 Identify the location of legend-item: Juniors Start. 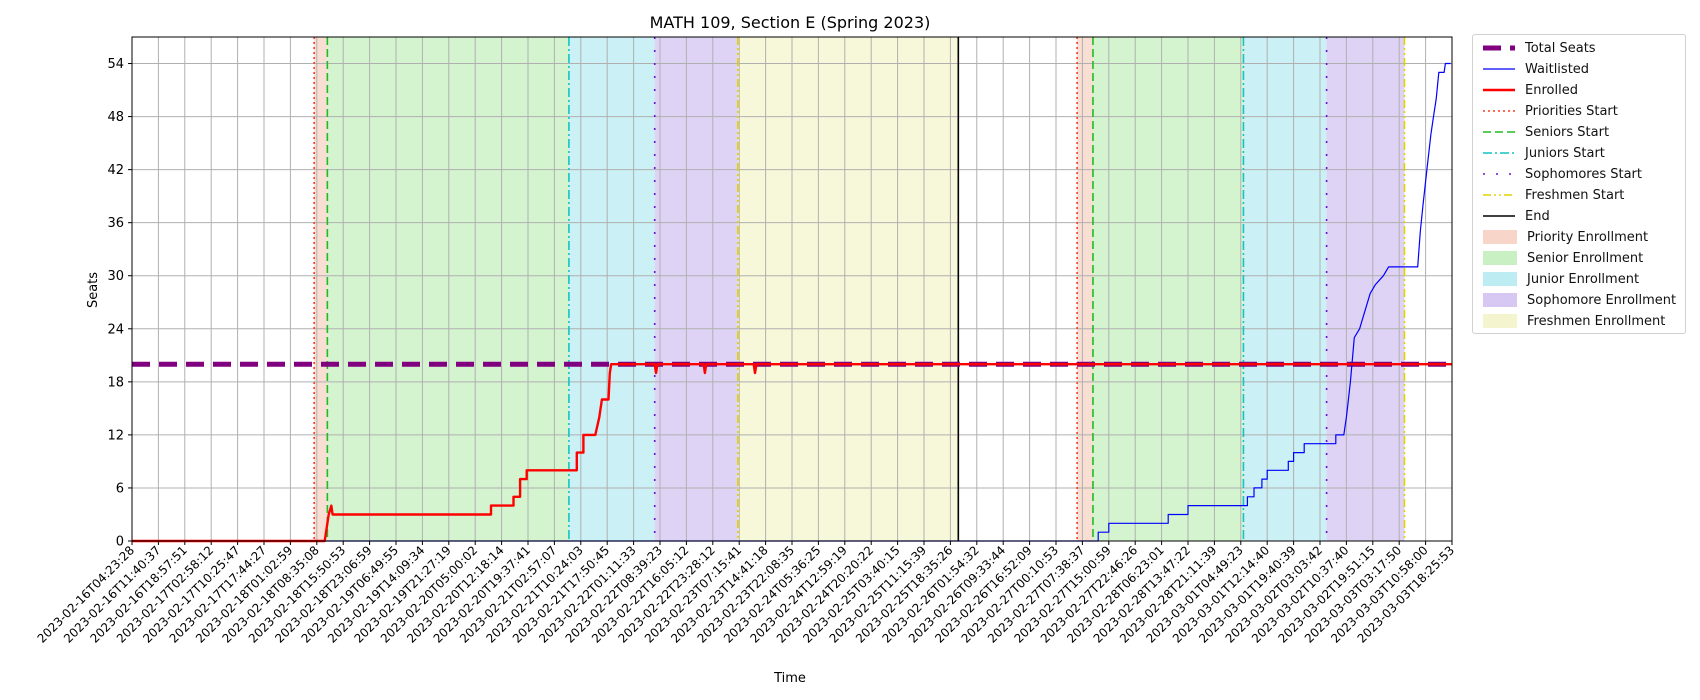
(1544, 153).